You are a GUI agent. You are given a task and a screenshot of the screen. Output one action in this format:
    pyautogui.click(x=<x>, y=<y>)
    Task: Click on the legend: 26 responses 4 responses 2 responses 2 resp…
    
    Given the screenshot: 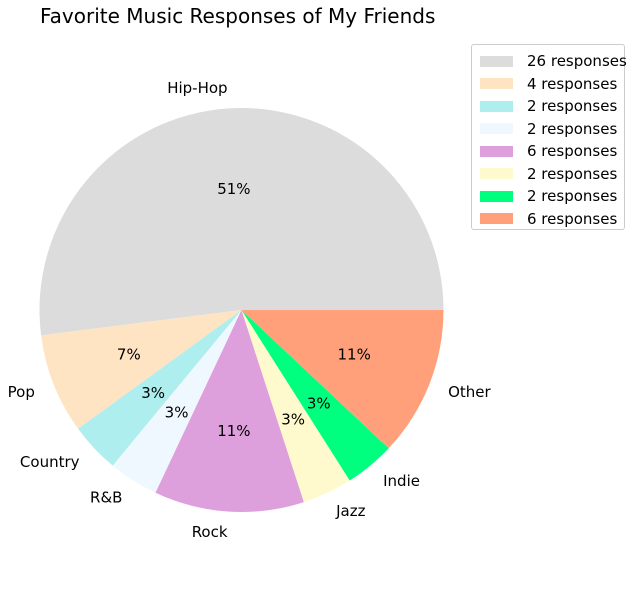 What is the action you would take?
    pyautogui.click(x=548, y=137)
    